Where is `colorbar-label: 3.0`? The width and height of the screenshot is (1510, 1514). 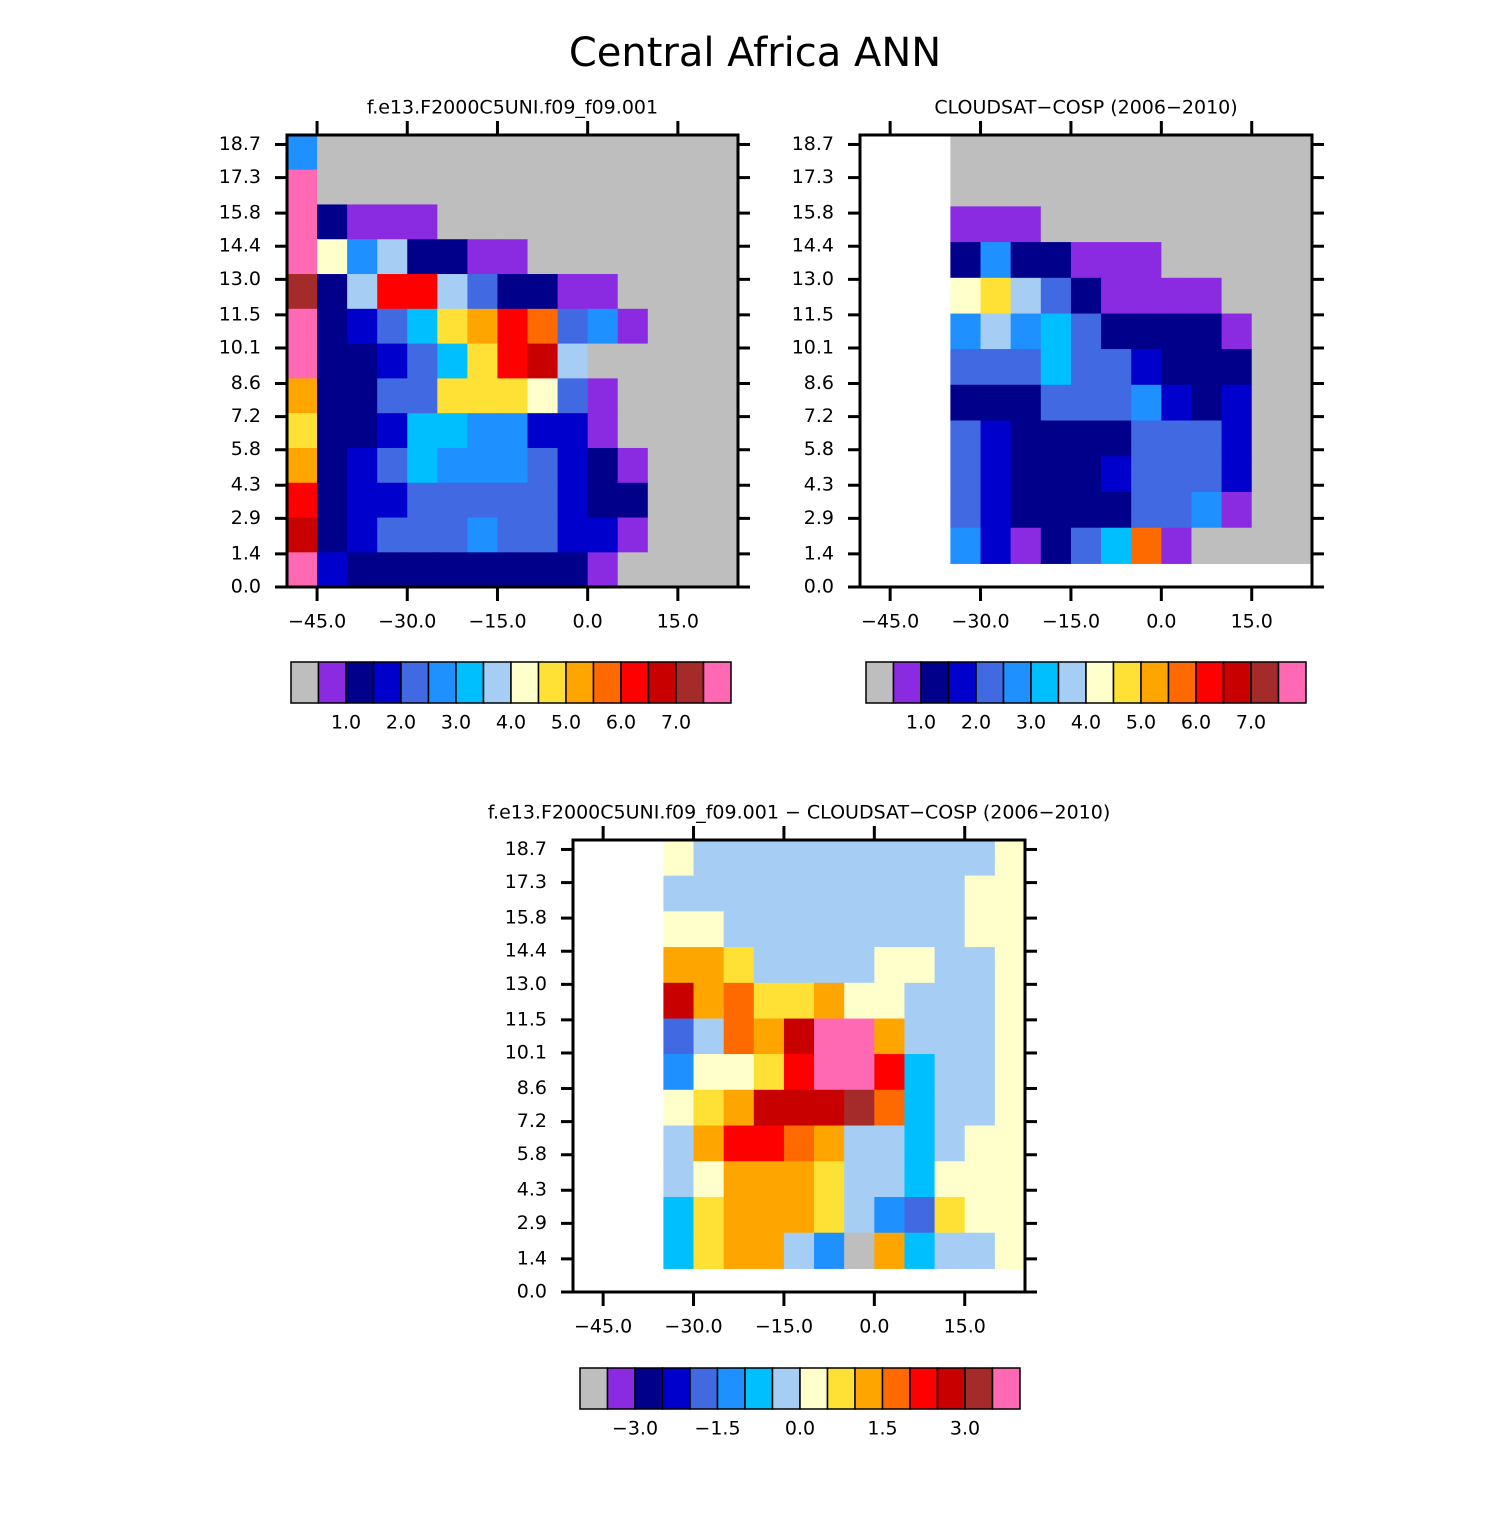 colorbar-label: 3.0 is located at coordinates (456, 723).